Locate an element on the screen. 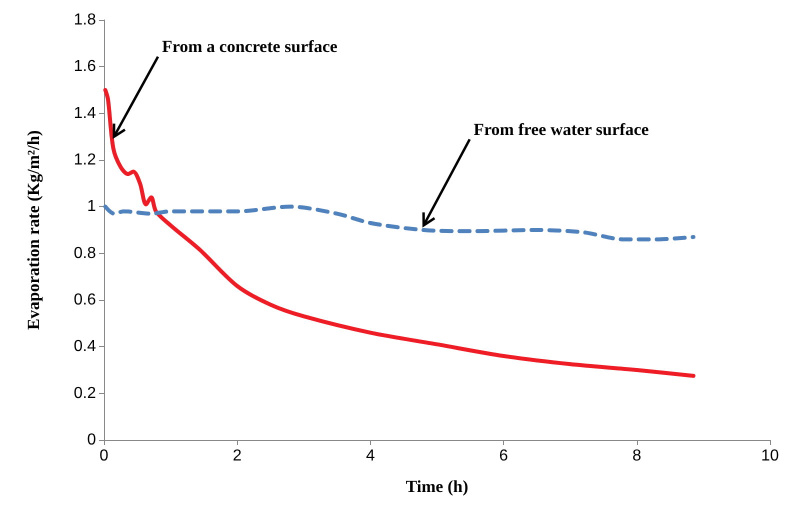 Image resolution: width=786 pixels, height=526 pixels. x-tick-label: 8 is located at coordinates (637, 456).